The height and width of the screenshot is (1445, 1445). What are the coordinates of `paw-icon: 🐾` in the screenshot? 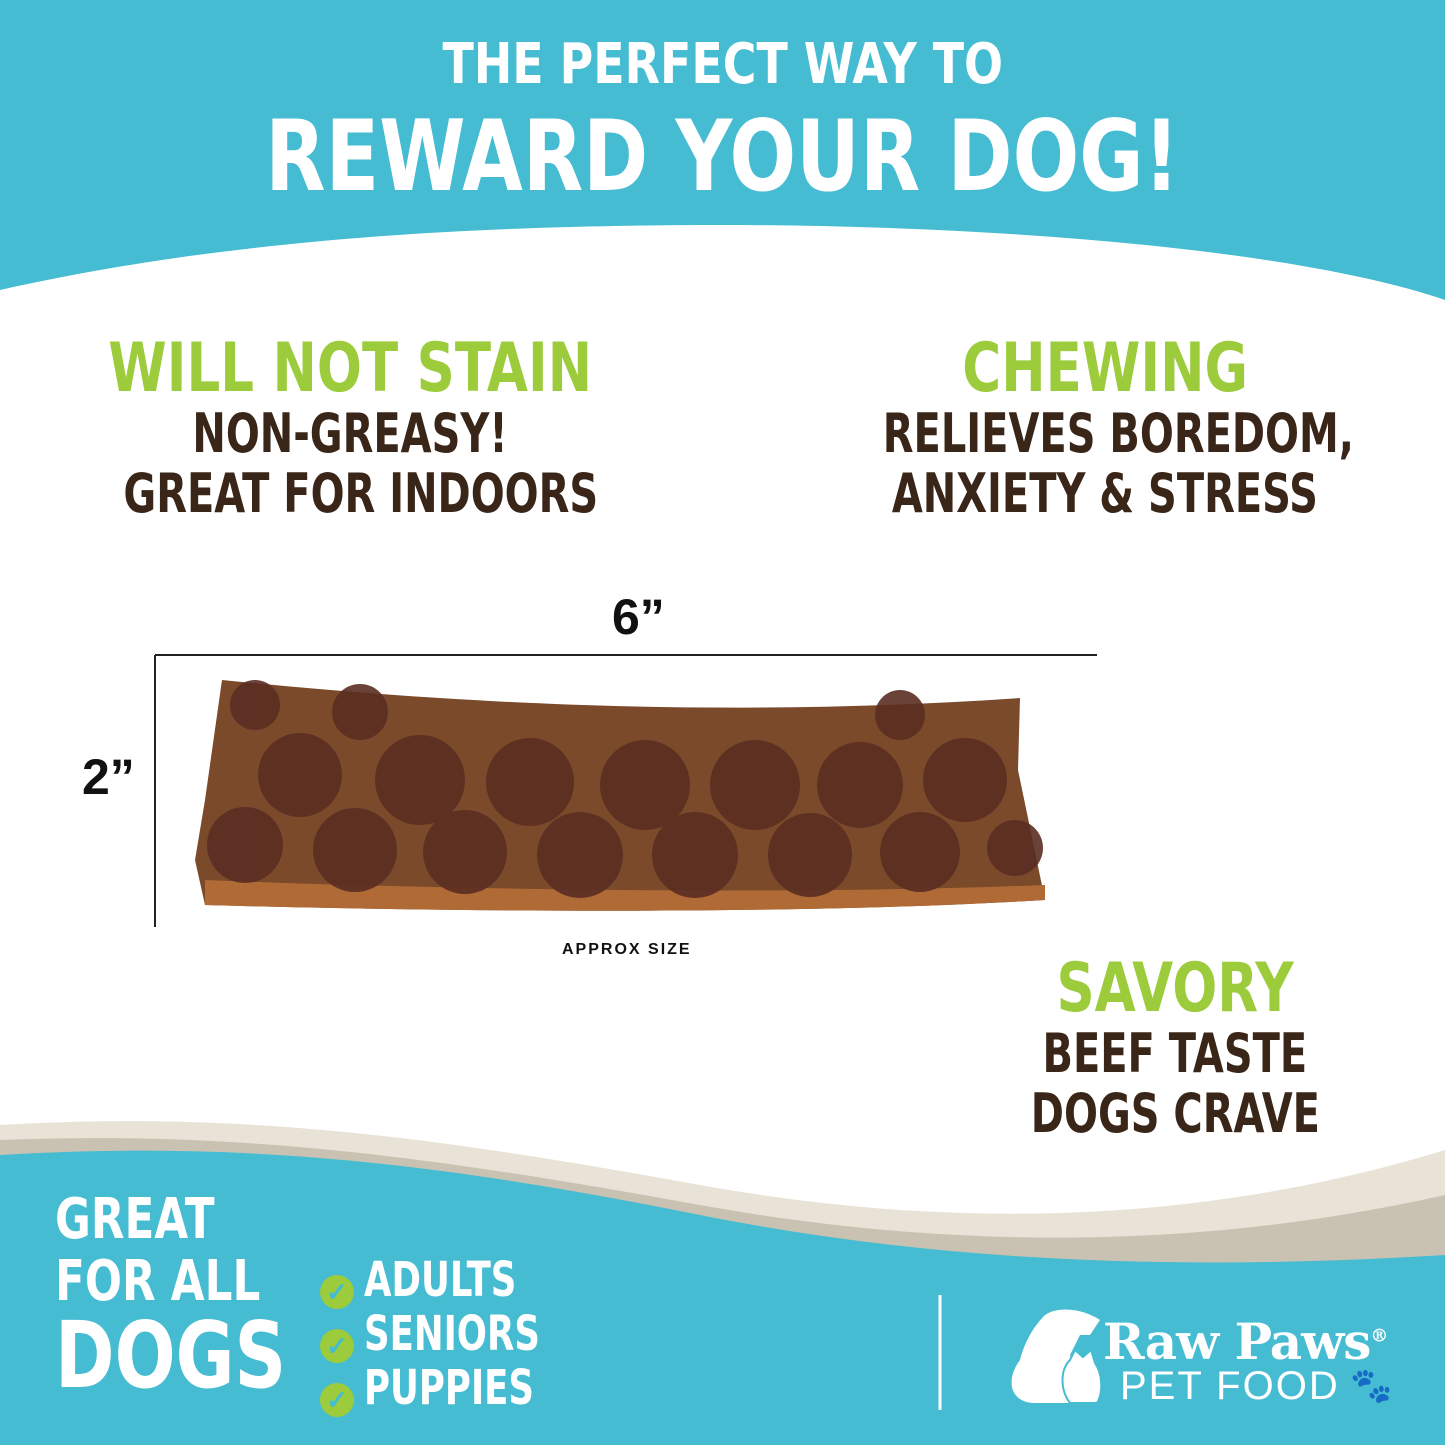 It's located at (1371, 1386).